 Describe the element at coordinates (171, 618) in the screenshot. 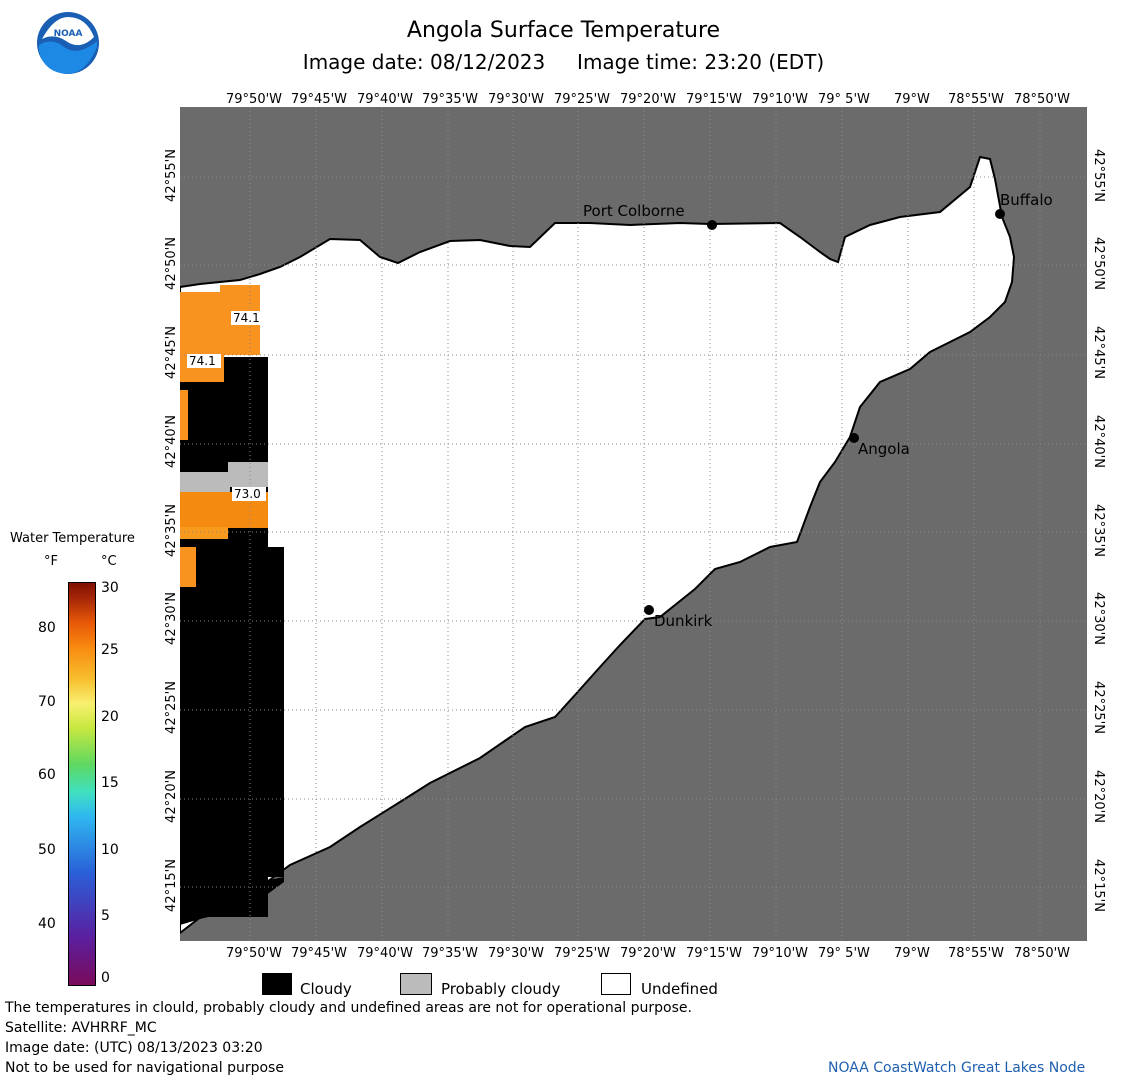

I see `lat-label-left: 42°30'N` at that location.